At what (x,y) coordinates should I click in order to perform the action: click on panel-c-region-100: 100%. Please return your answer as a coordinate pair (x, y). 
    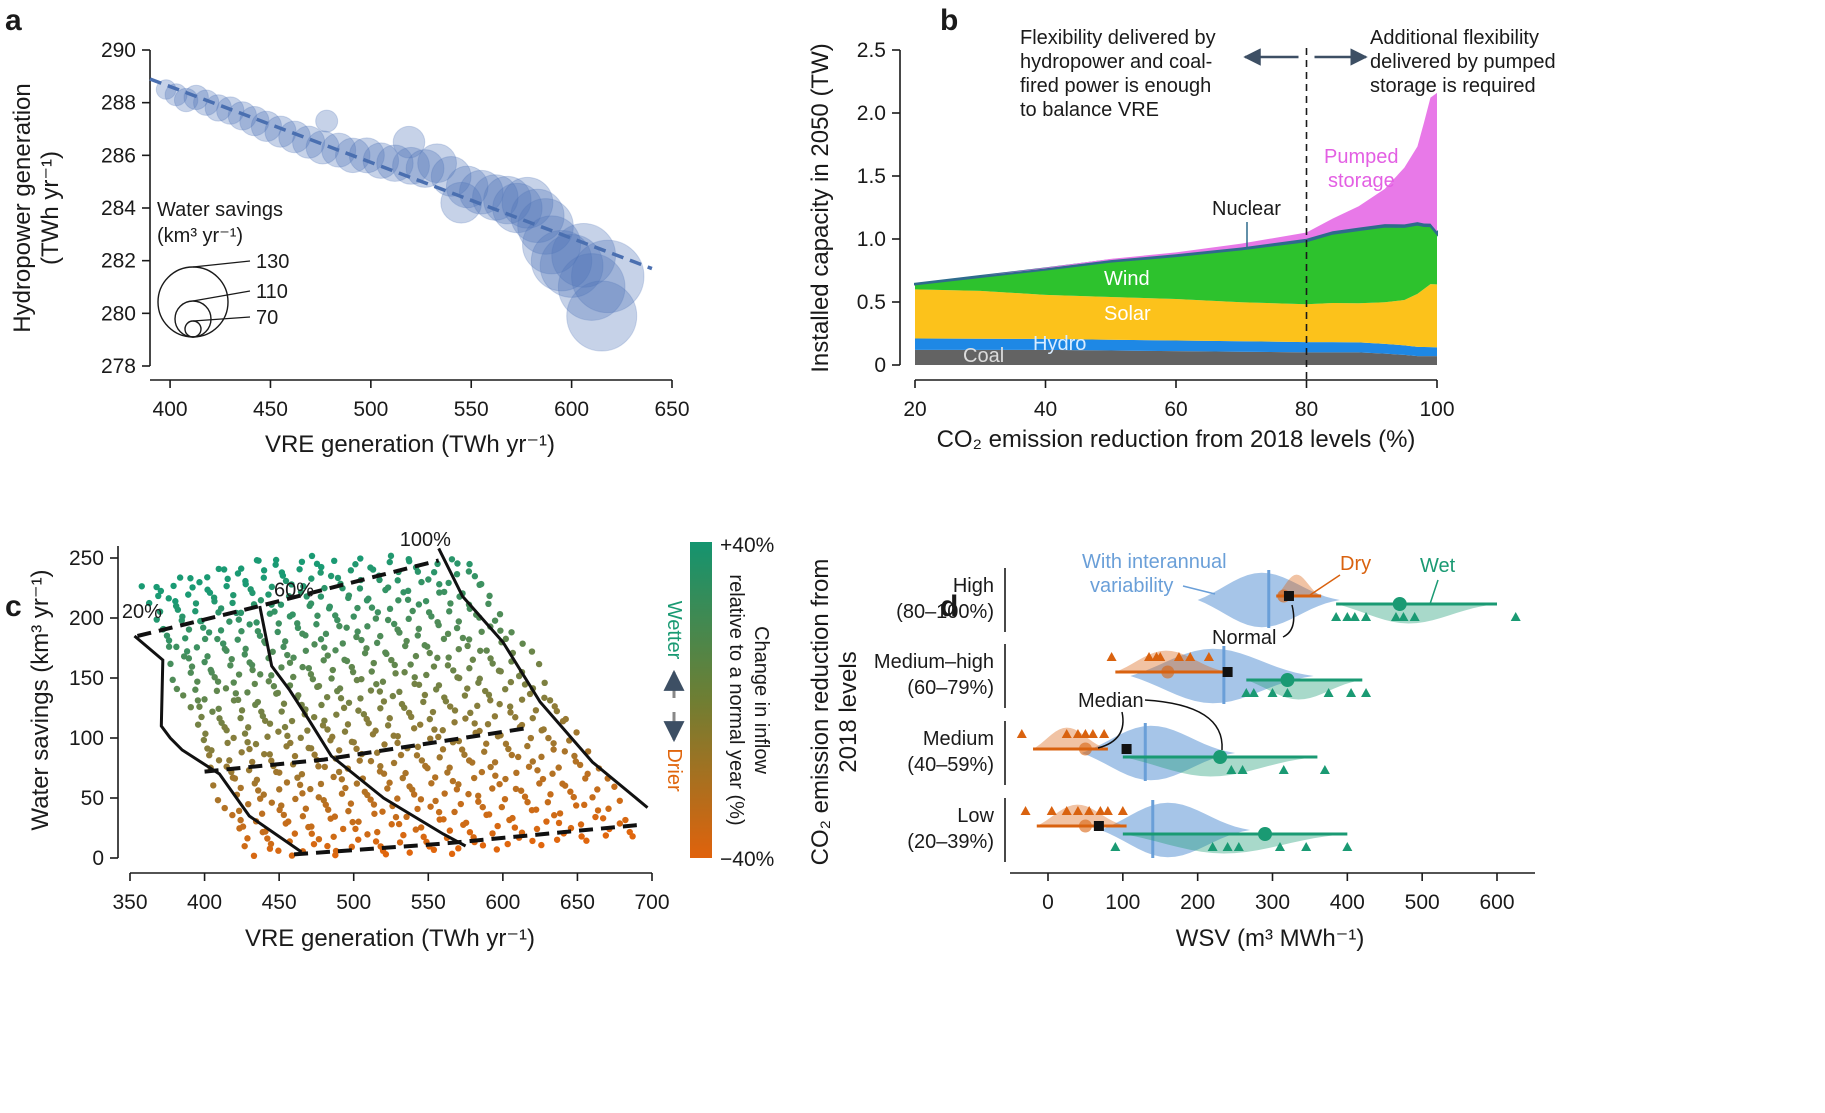
    Looking at the image, I should click on (425, 540).